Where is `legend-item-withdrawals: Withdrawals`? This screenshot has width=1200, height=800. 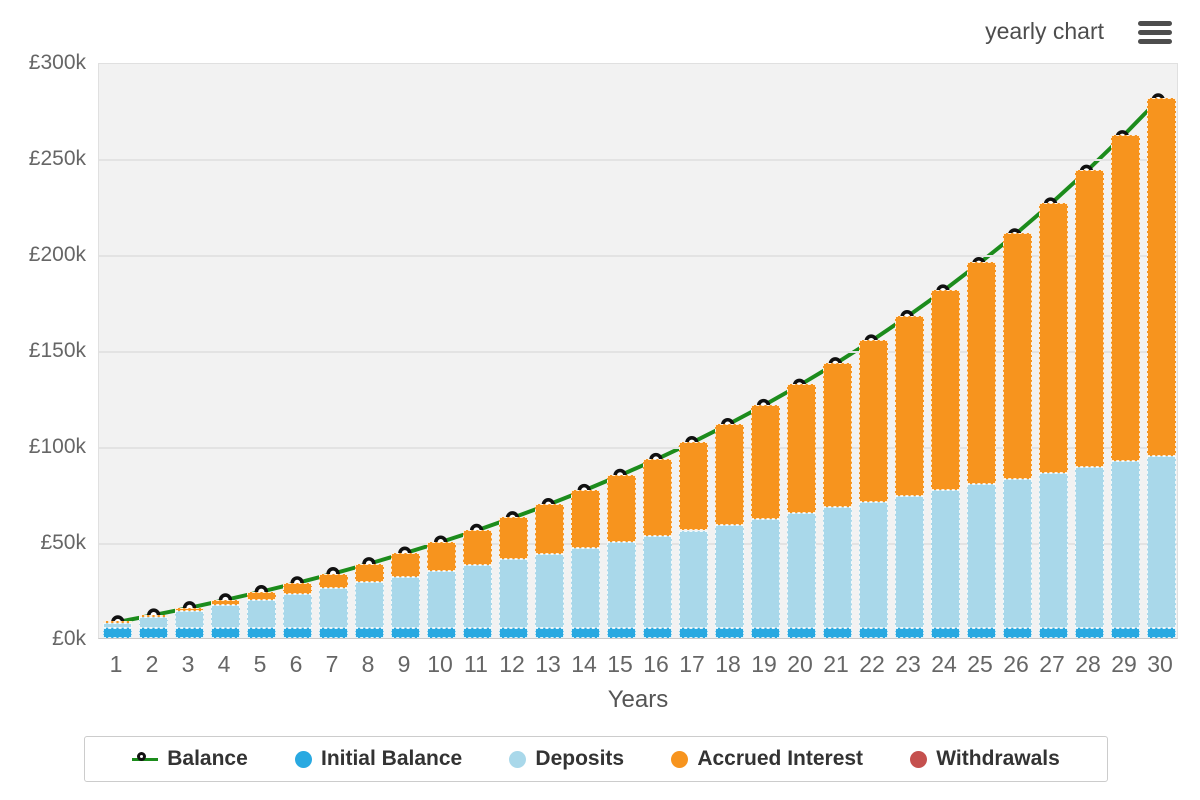 legend-item-withdrawals: Withdrawals is located at coordinates (985, 759).